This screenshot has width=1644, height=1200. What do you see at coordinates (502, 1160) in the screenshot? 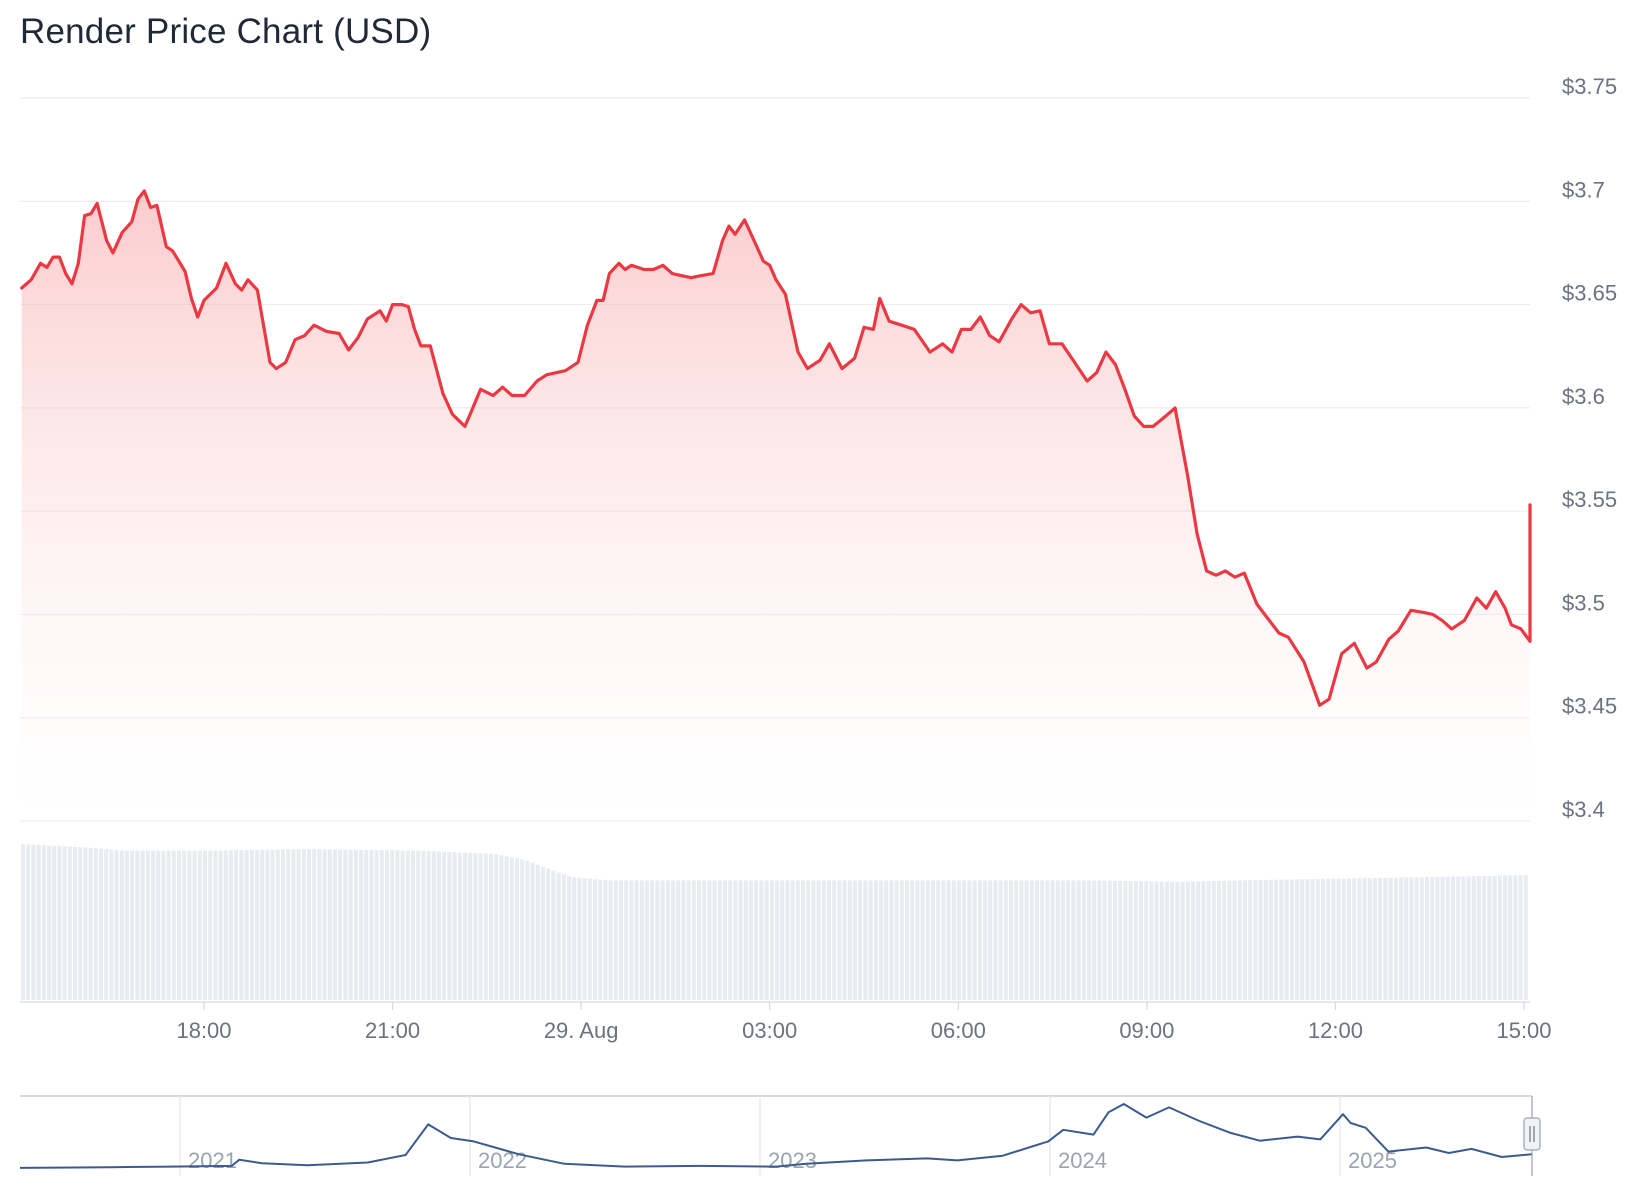
I see `navigator-year-label: 2022` at bounding box center [502, 1160].